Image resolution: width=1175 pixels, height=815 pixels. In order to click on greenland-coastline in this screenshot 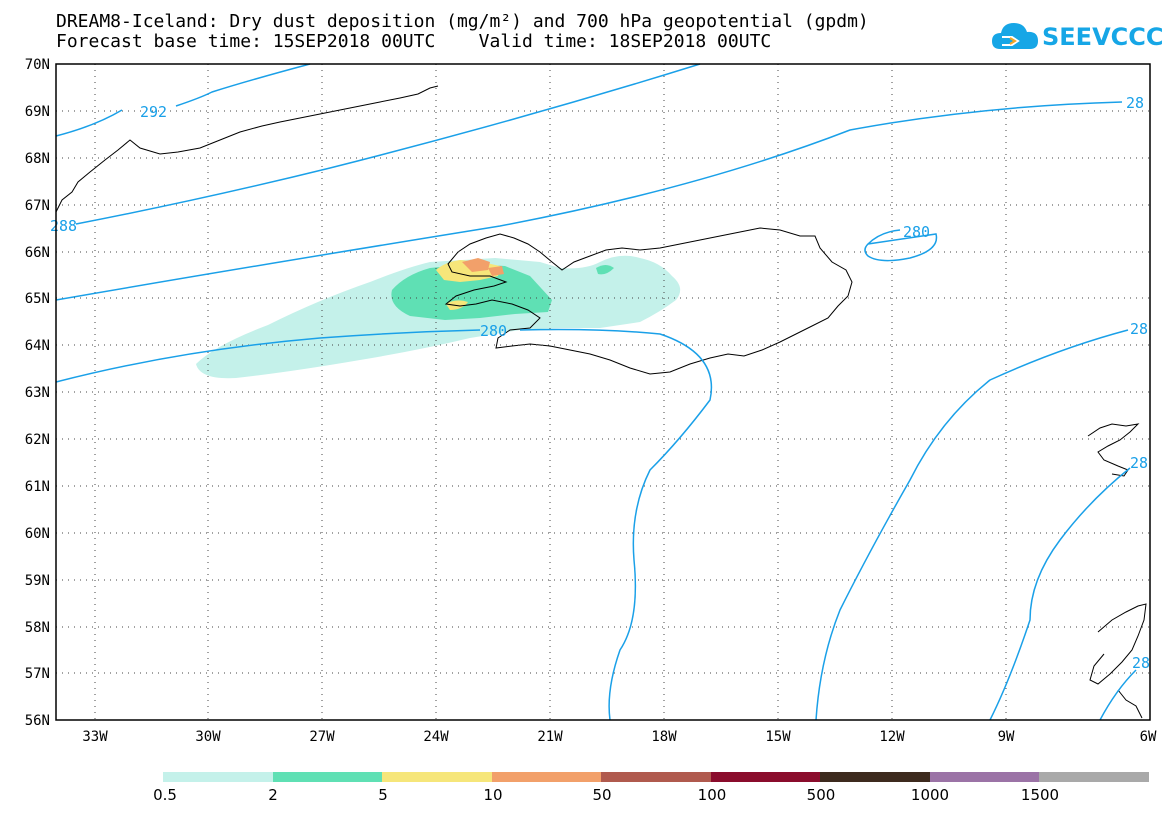, I will do `click(247, 149)`.